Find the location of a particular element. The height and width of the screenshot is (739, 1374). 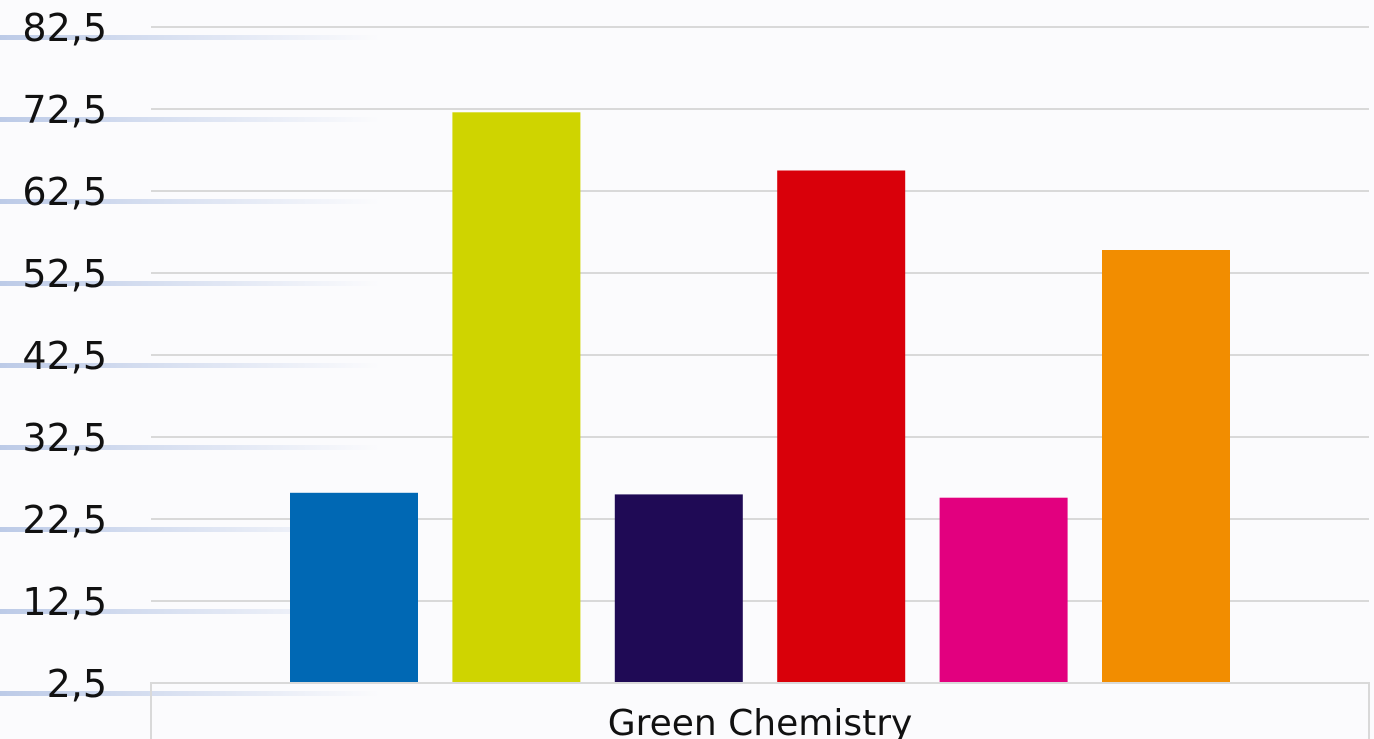

y-axis-ticks: 82,5 72,5 62,5 52,5 42,5 32,5 22,5 12,5 2,5 is located at coordinates (64, 356).